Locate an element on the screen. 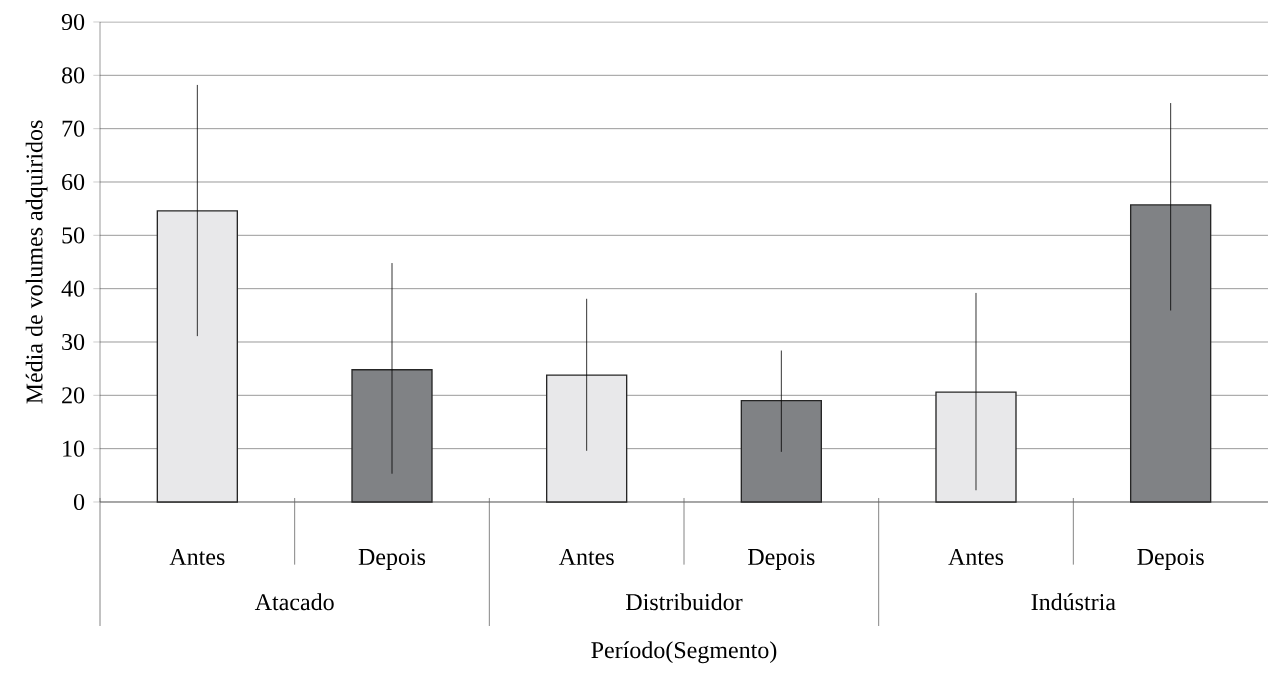 This screenshot has height=673, width=1268. y-tick-label: 60 is located at coordinates (73, 182).